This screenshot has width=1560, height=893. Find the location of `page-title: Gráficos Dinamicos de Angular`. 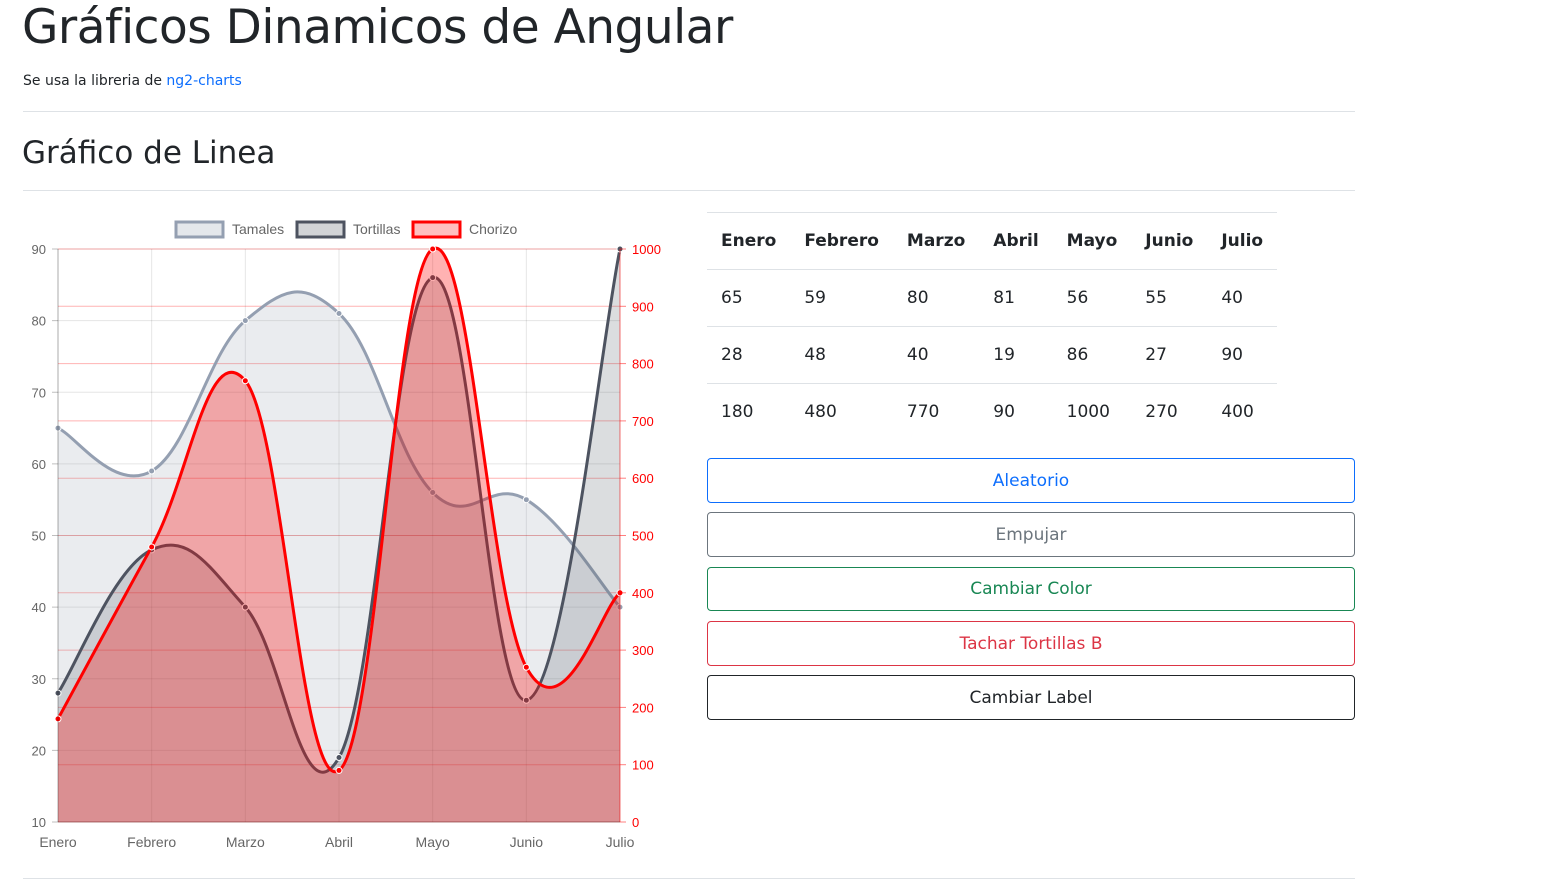

page-title: Gráficos Dinamicos de Angular is located at coordinates (377, 27).